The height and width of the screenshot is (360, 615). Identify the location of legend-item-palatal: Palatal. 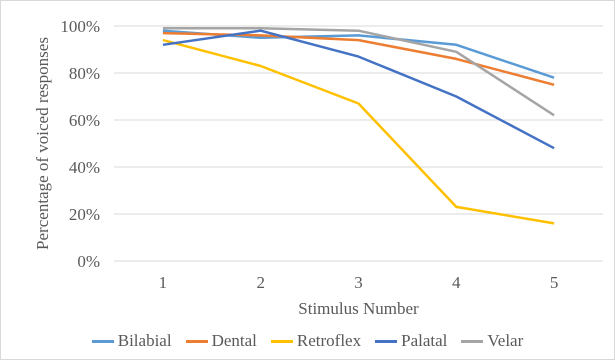
(411, 341).